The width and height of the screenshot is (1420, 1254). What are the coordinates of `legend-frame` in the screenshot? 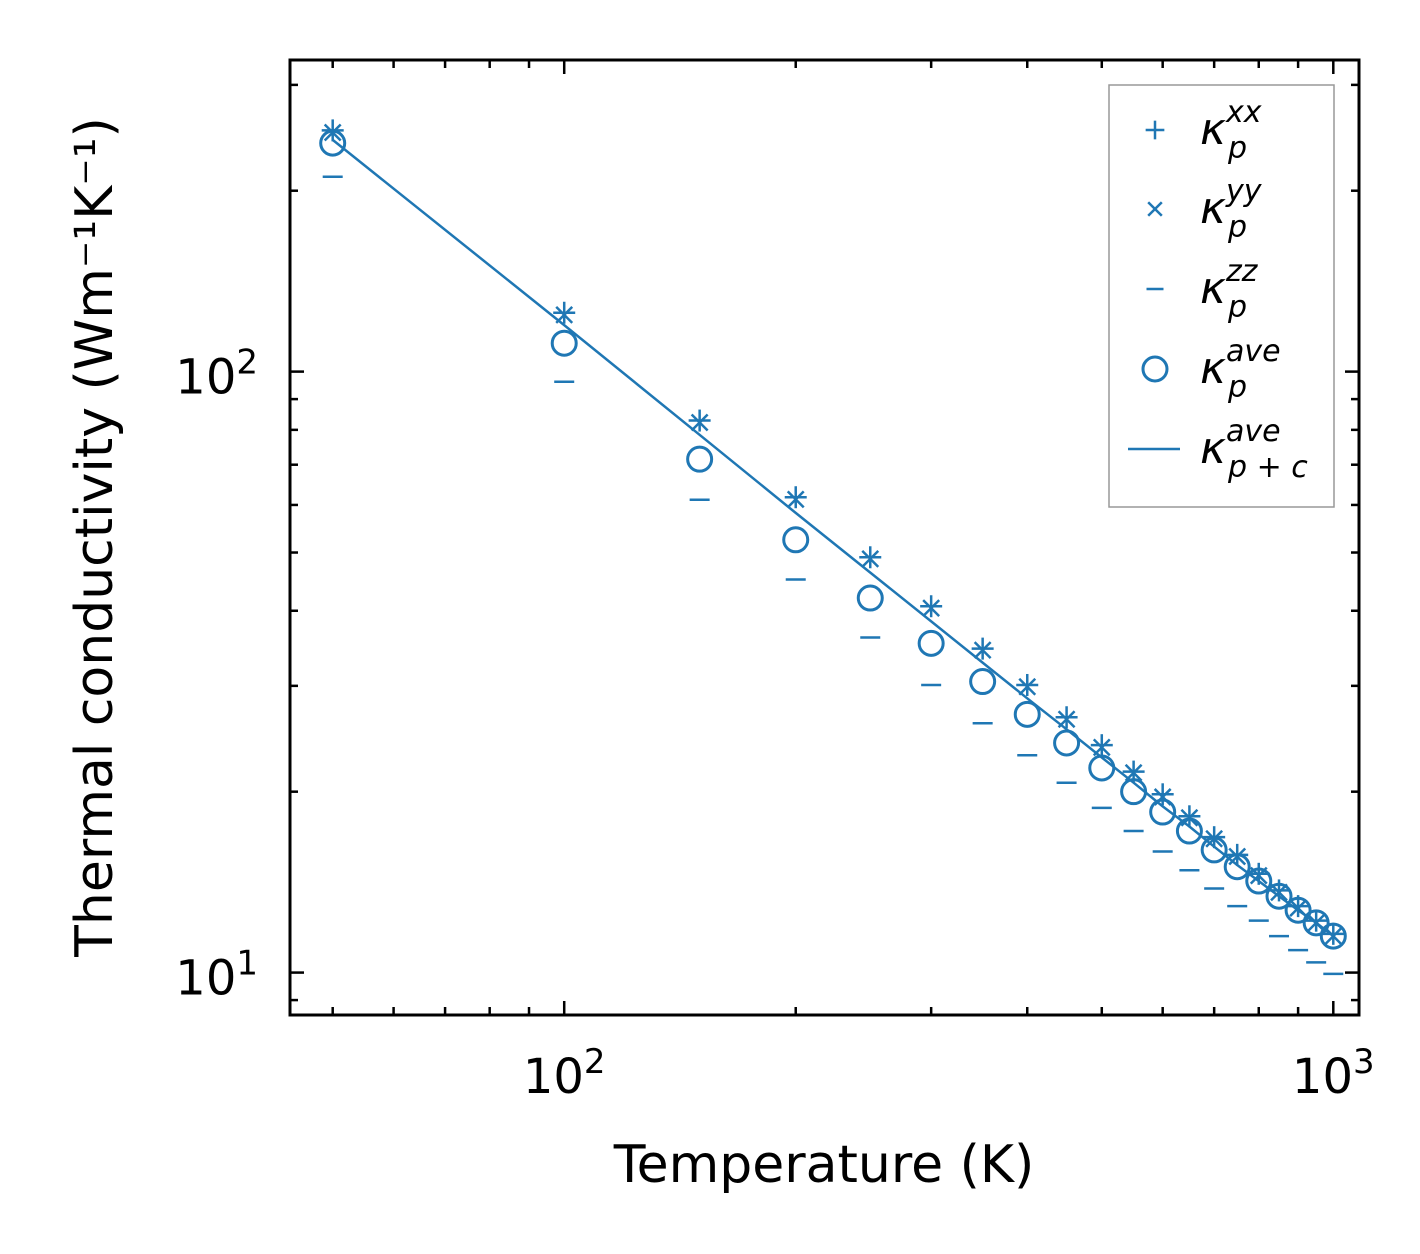 It's located at (1221, 296).